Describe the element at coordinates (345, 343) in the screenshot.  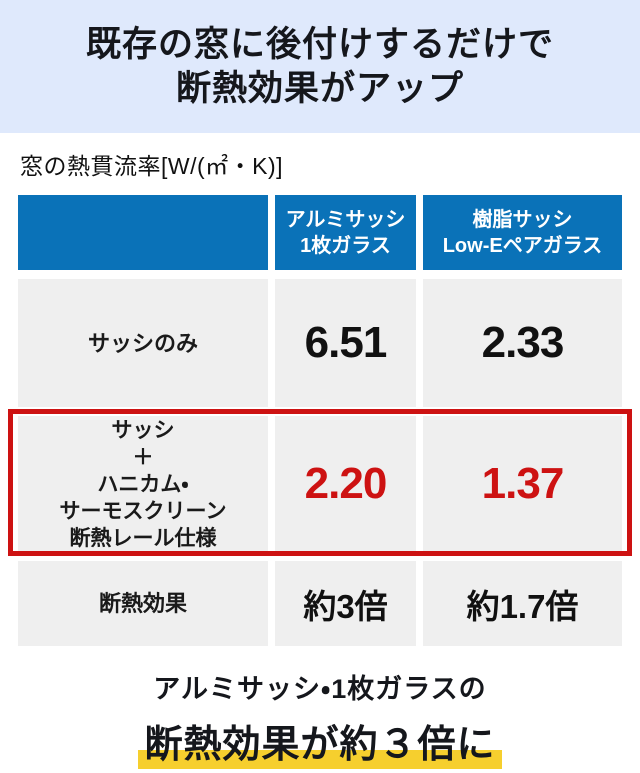
I see `value-sash-only-aluminum: 6.51` at that location.